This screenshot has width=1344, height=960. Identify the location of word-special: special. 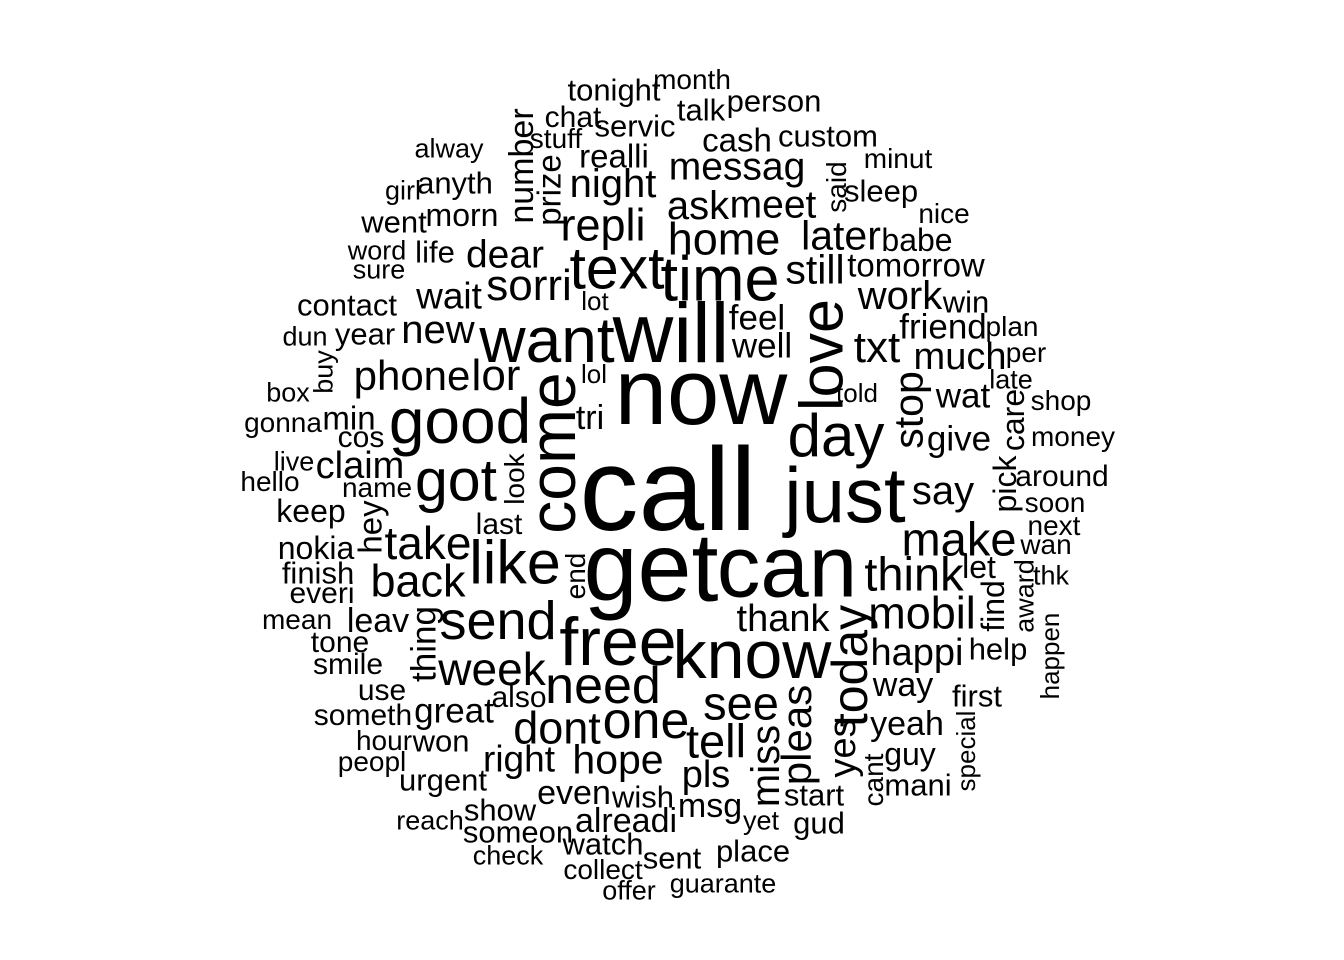
(966, 751).